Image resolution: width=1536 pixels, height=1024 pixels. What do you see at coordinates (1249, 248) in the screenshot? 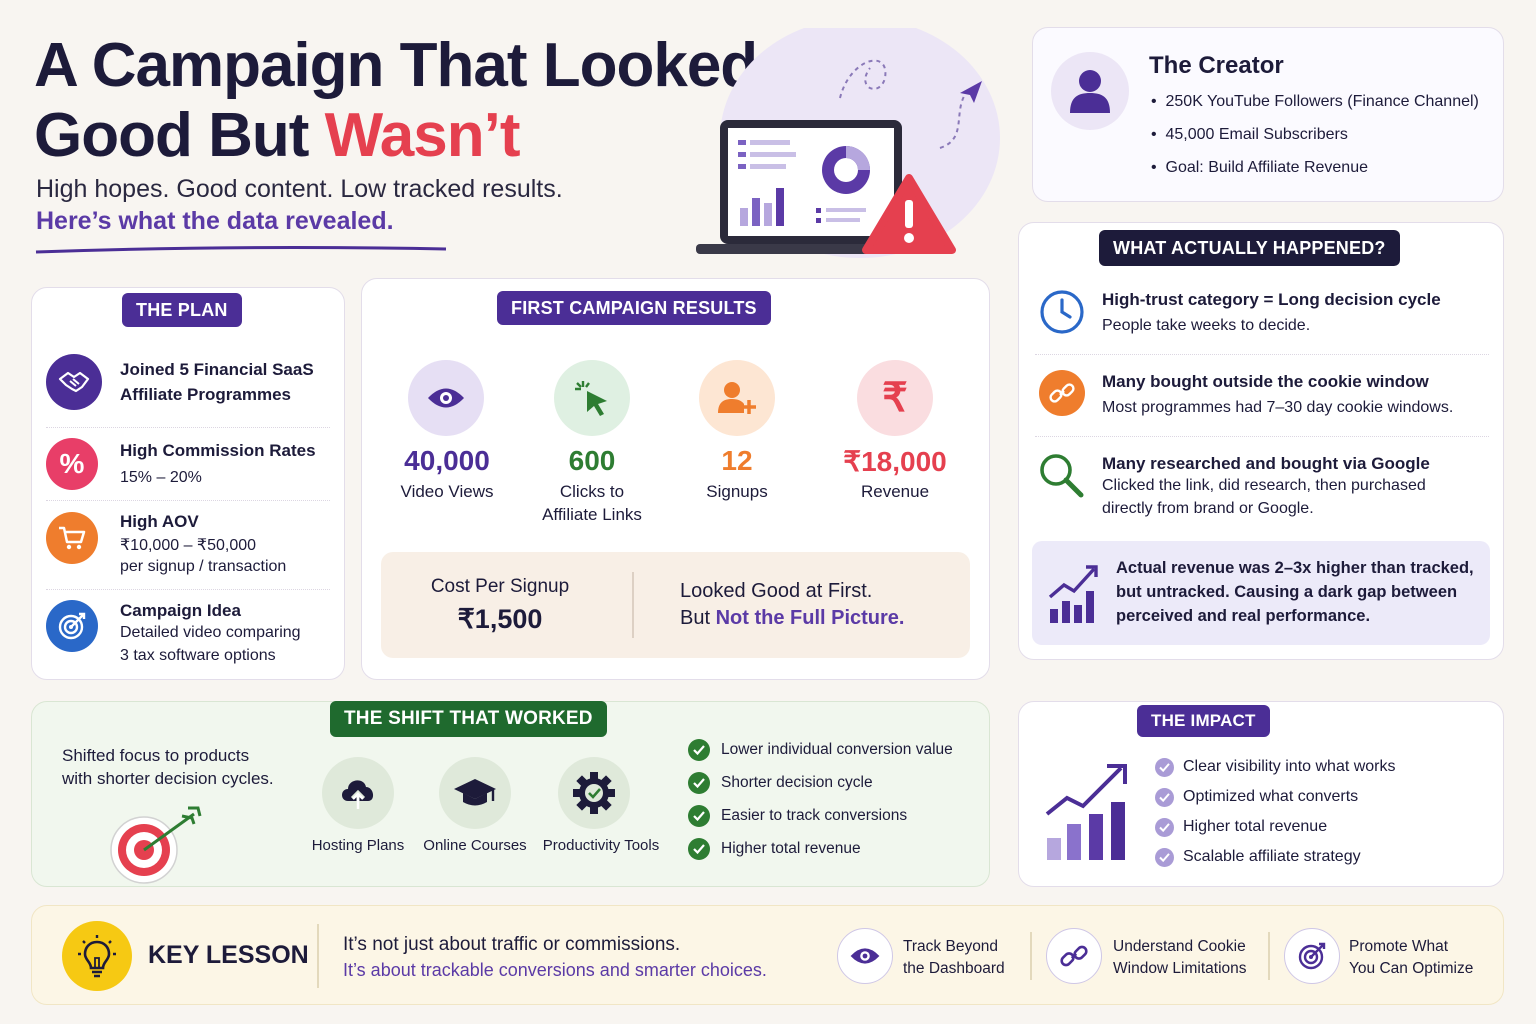
I see `happened-label: WHAT ACTUALLY HAPPENED?` at bounding box center [1249, 248].